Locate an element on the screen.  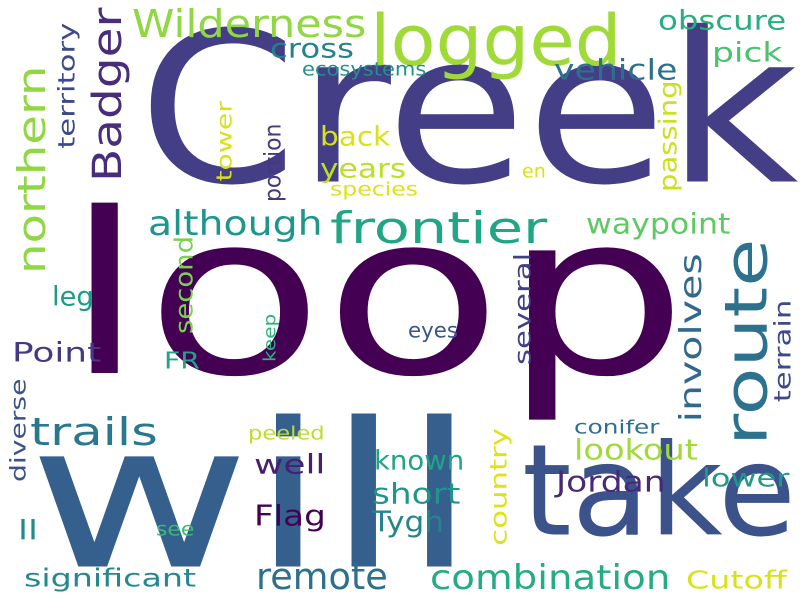
word-route: route is located at coordinates (746, 342).